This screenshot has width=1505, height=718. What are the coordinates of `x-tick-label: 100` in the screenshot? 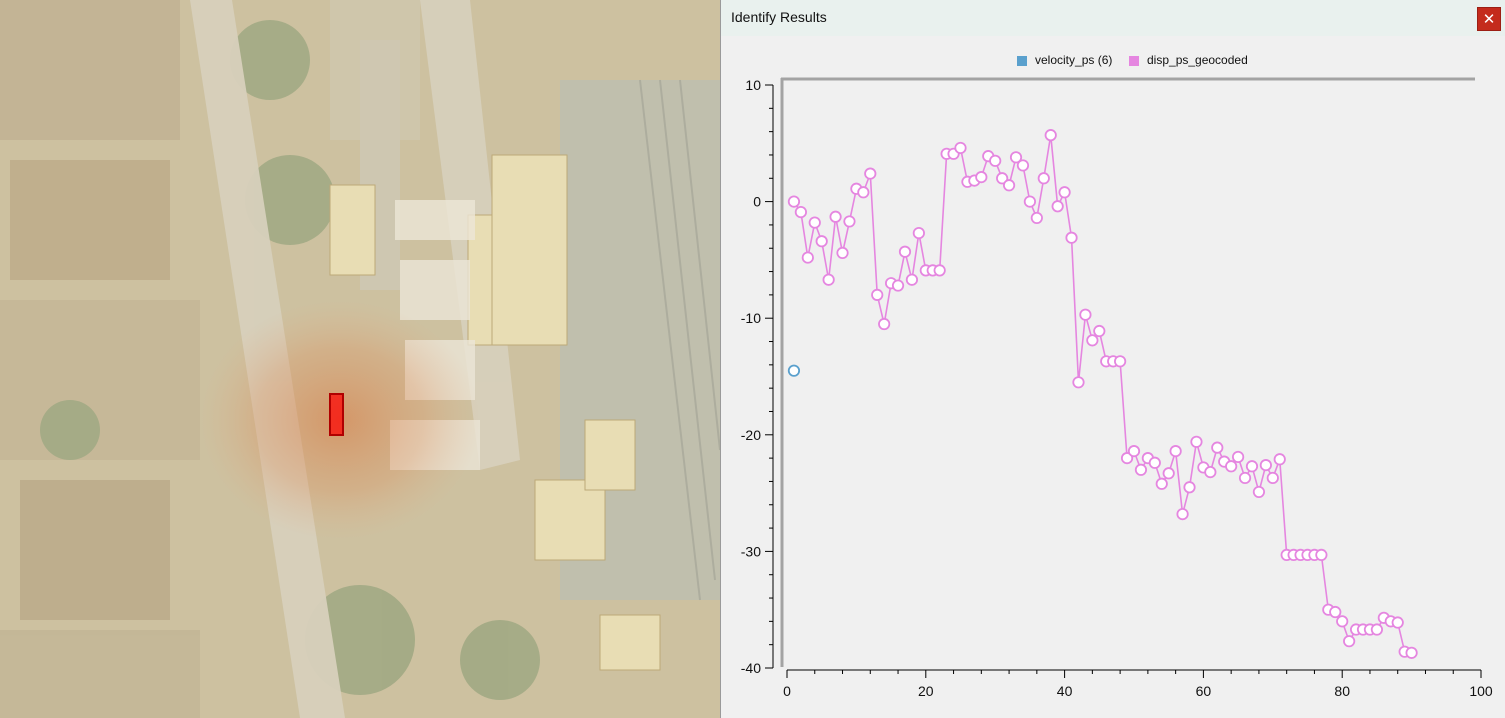 It's located at (1481, 691).